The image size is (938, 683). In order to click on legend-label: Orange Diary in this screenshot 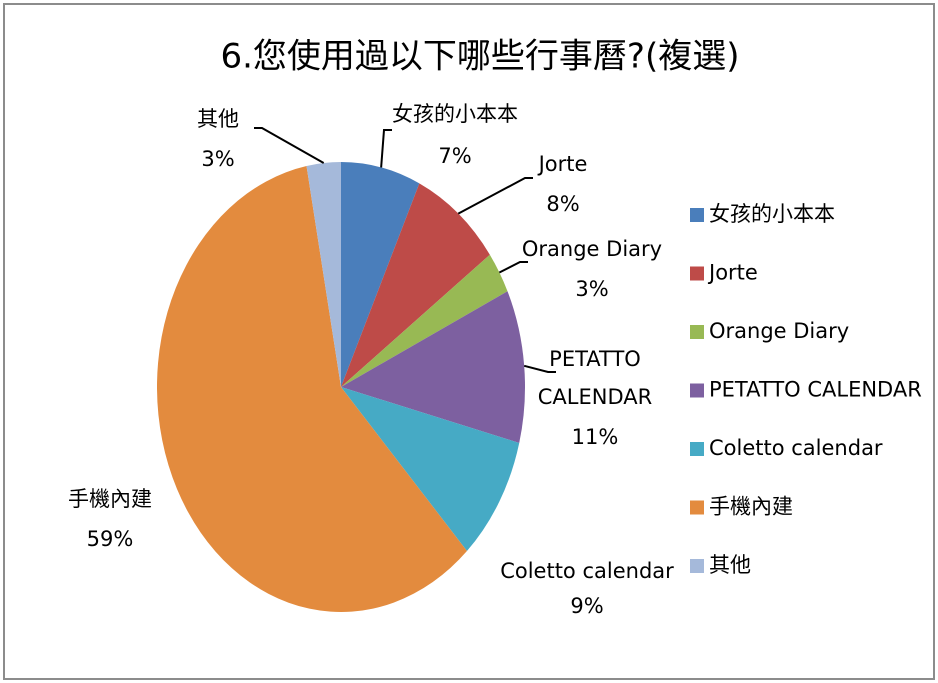, I will do `click(779, 331)`.